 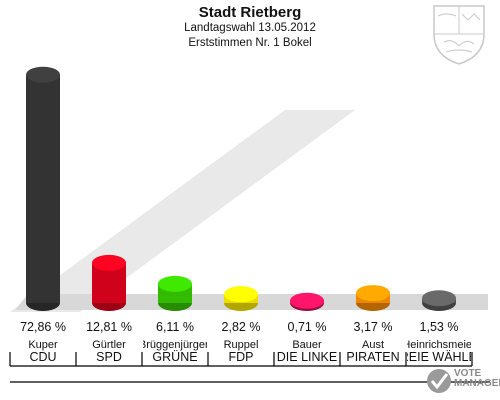 I want to click on checkmark-ballot-icon, so click(x=439, y=381).